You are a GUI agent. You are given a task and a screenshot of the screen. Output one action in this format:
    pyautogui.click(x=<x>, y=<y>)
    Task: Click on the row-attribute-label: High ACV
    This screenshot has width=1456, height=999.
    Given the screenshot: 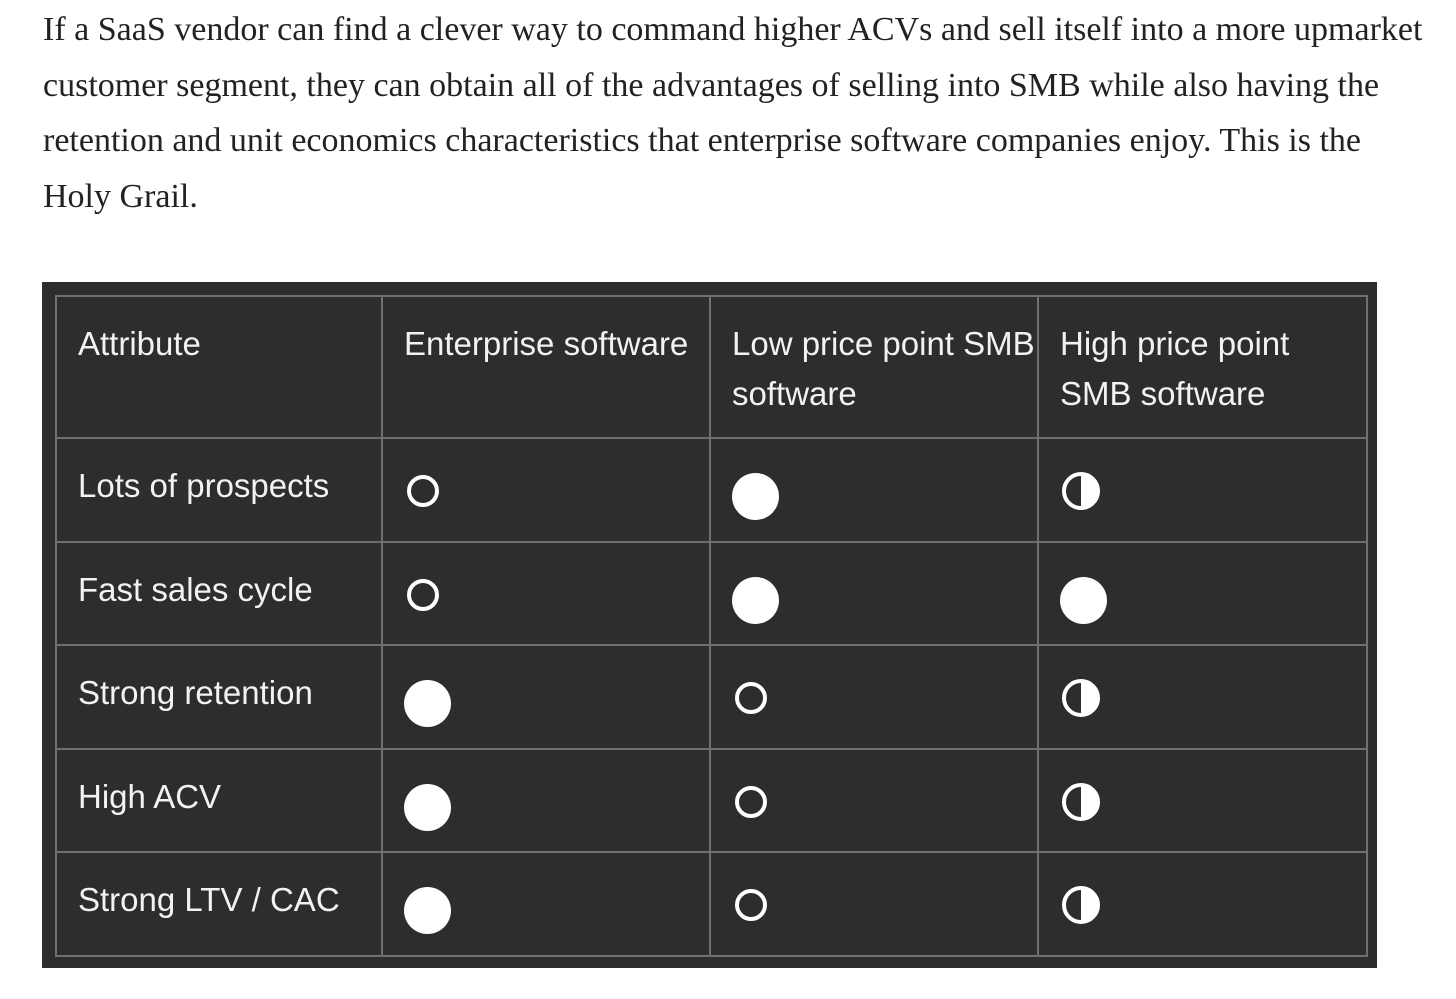 What is the action you would take?
    pyautogui.click(x=219, y=800)
    